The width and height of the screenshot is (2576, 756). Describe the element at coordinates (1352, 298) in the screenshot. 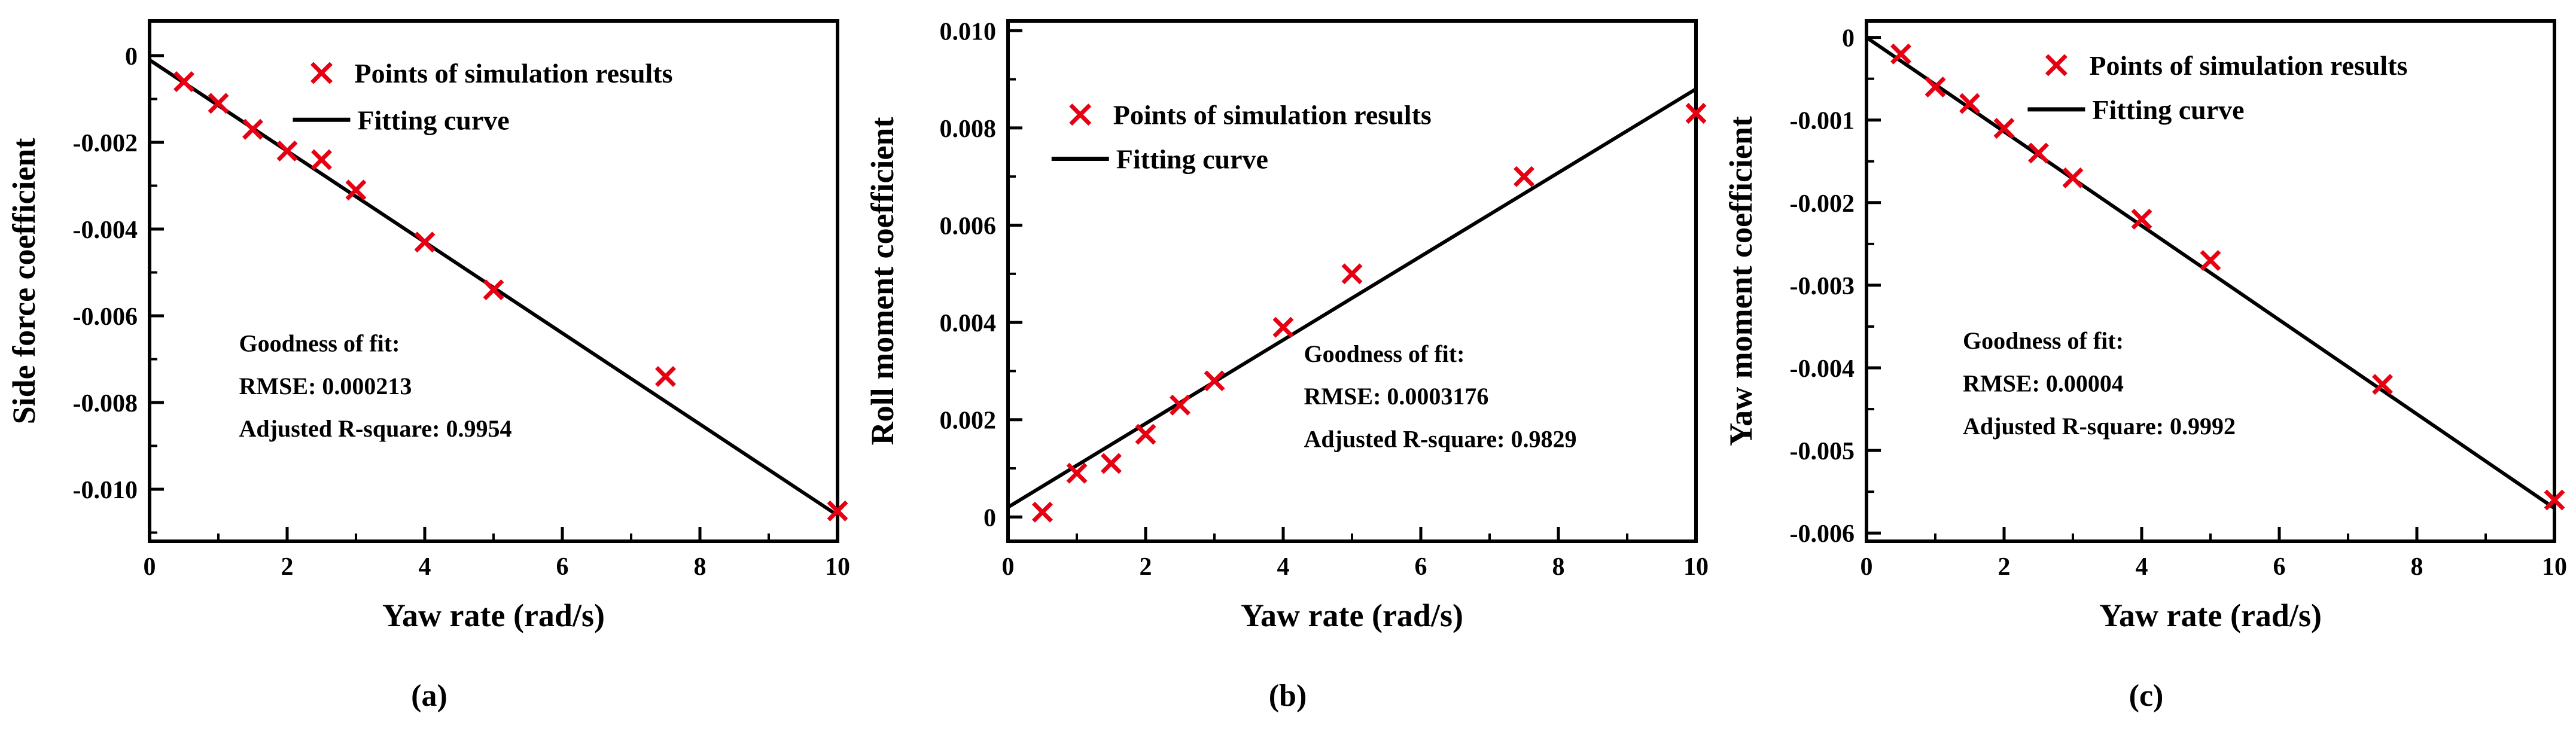

I see `fit-line` at that location.